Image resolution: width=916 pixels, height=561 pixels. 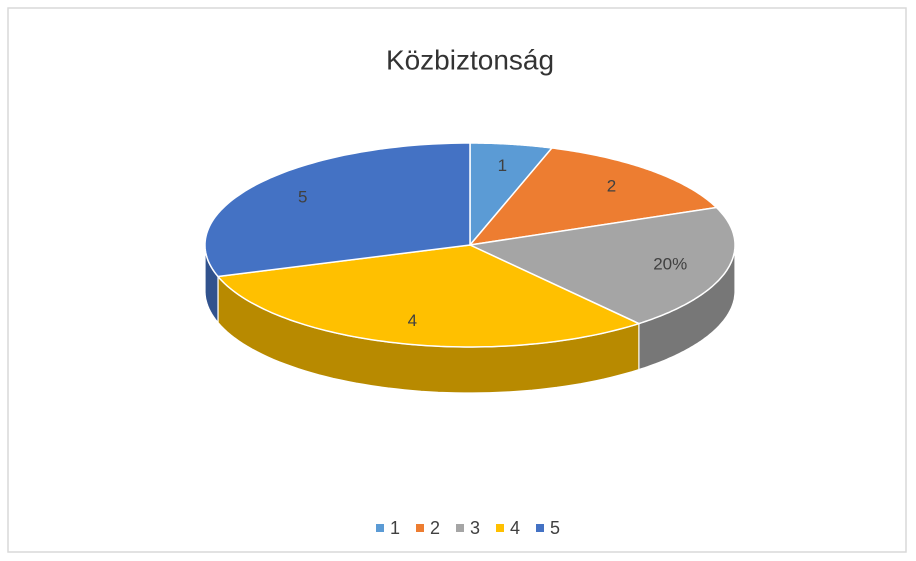 I want to click on data-label: 4, so click(x=412, y=320).